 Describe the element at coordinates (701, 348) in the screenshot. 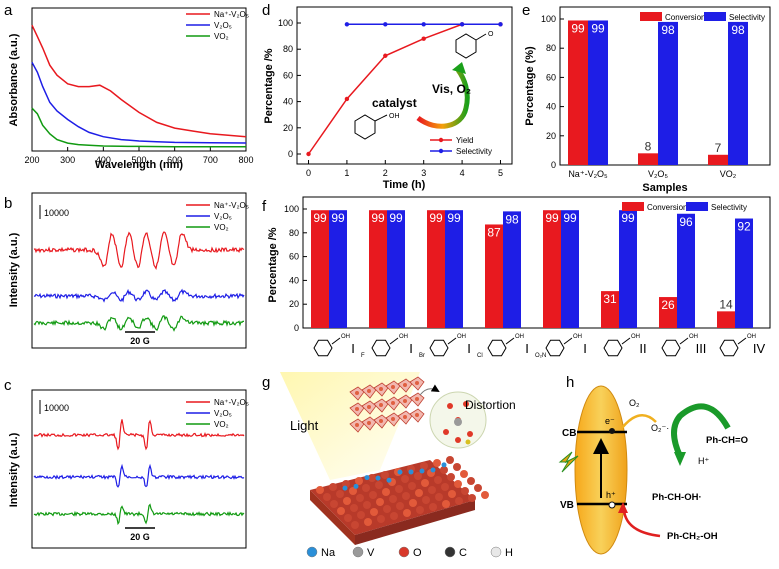

I see `substrate-class-label: III` at that location.